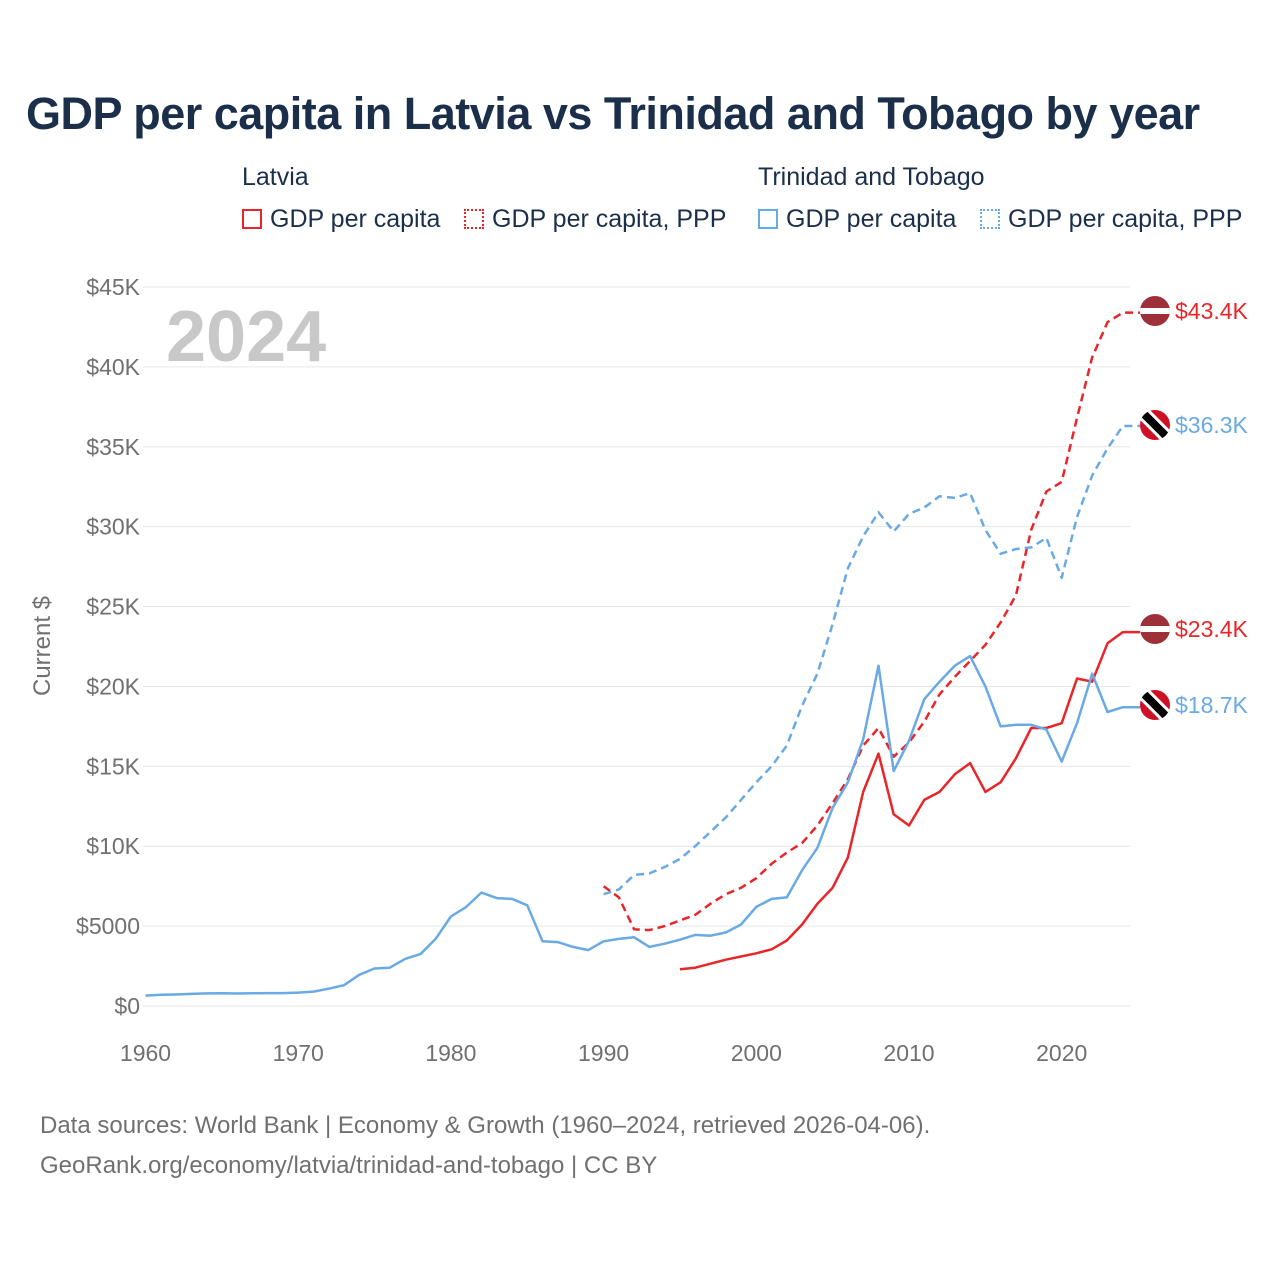  I want to click on legend-group-trinidad: Trinidad and Tobago, so click(871, 177).